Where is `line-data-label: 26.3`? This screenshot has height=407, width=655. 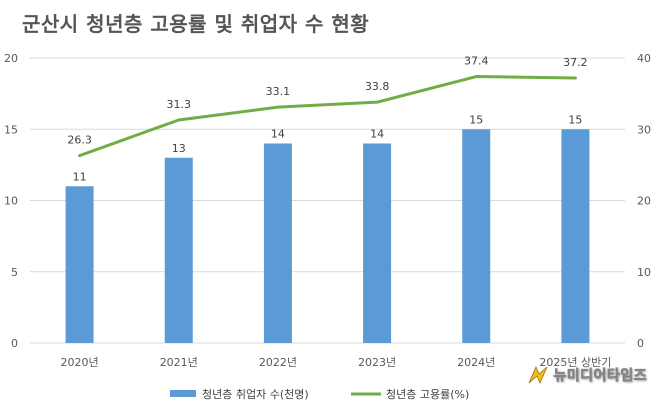
line-data-label: 26.3 is located at coordinates (79, 140).